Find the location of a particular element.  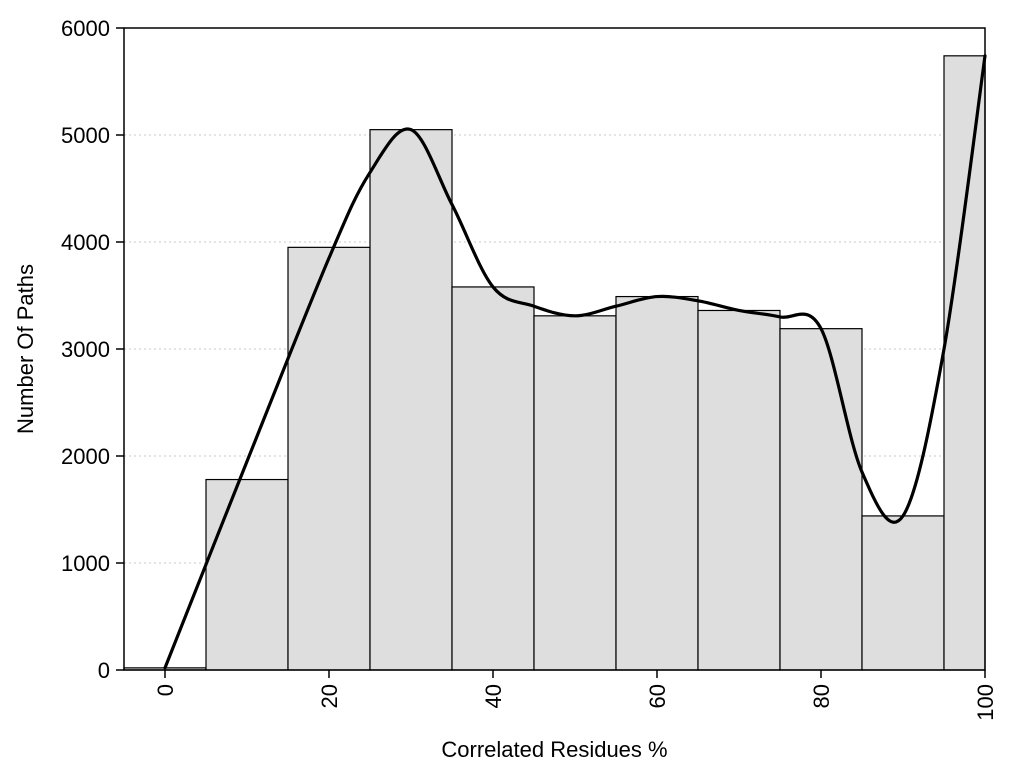

y-tick-label: 5000 is located at coordinates (85, 135).